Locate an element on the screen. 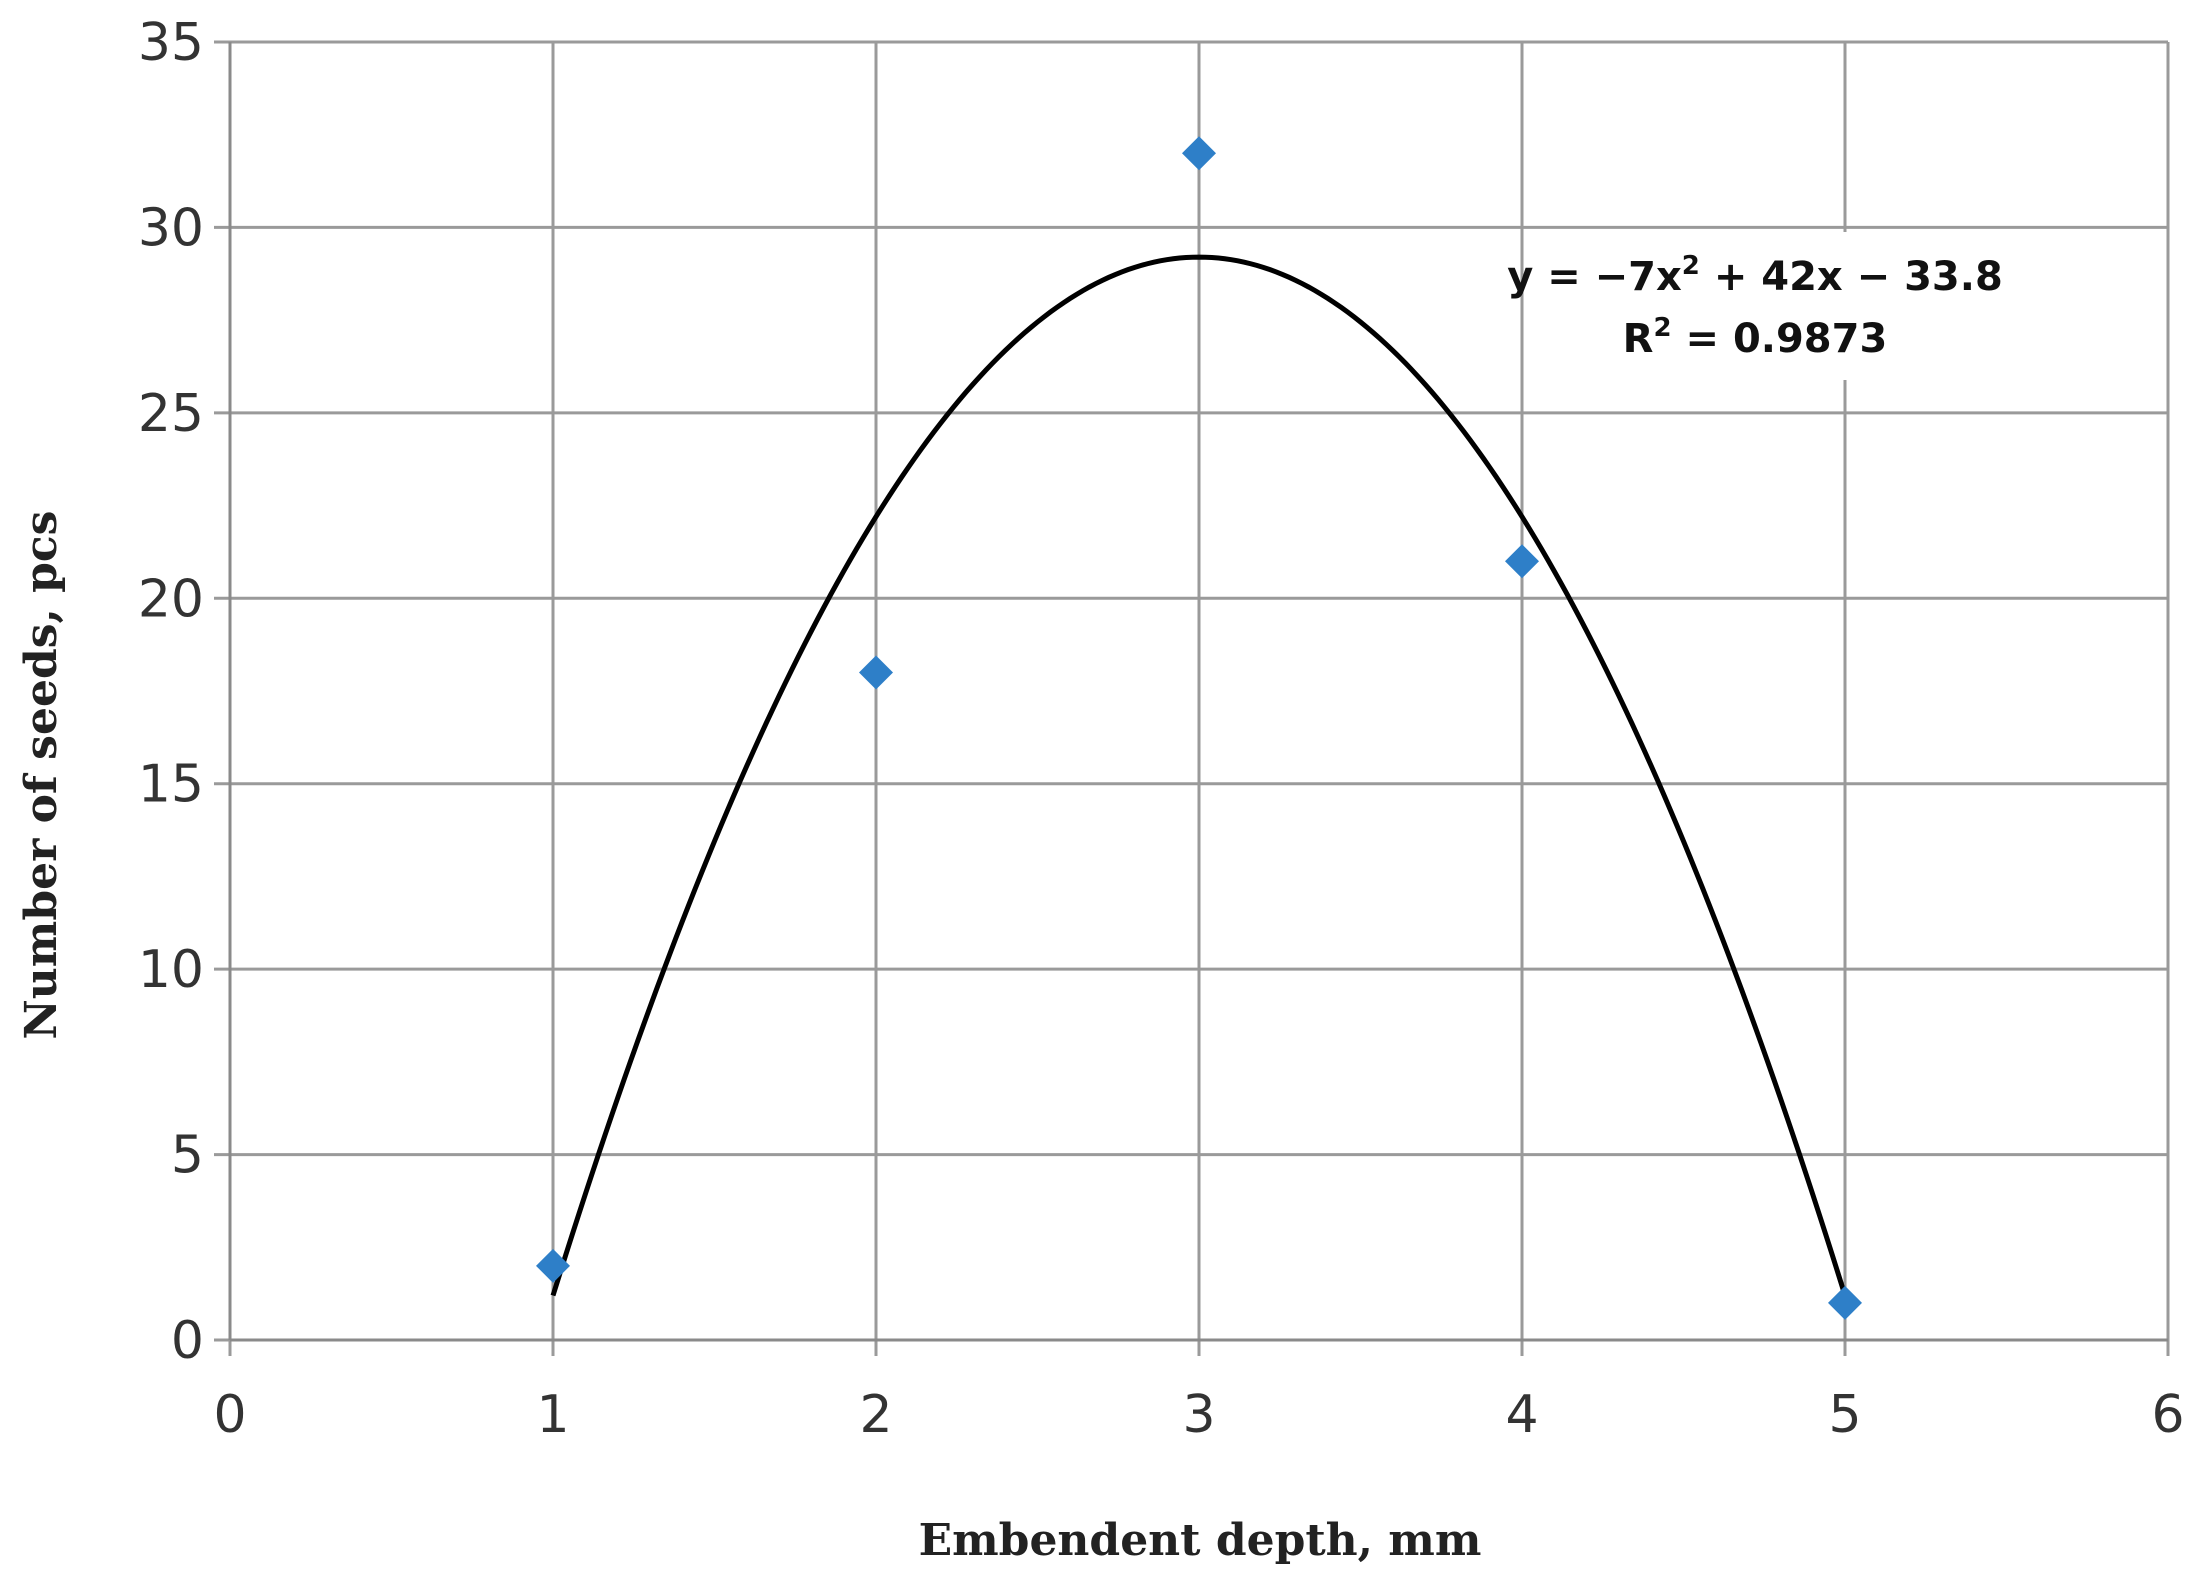 The height and width of the screenshot is (1583, 2199). x-tick-label: 5 is located at coordinates (1844, 1415).